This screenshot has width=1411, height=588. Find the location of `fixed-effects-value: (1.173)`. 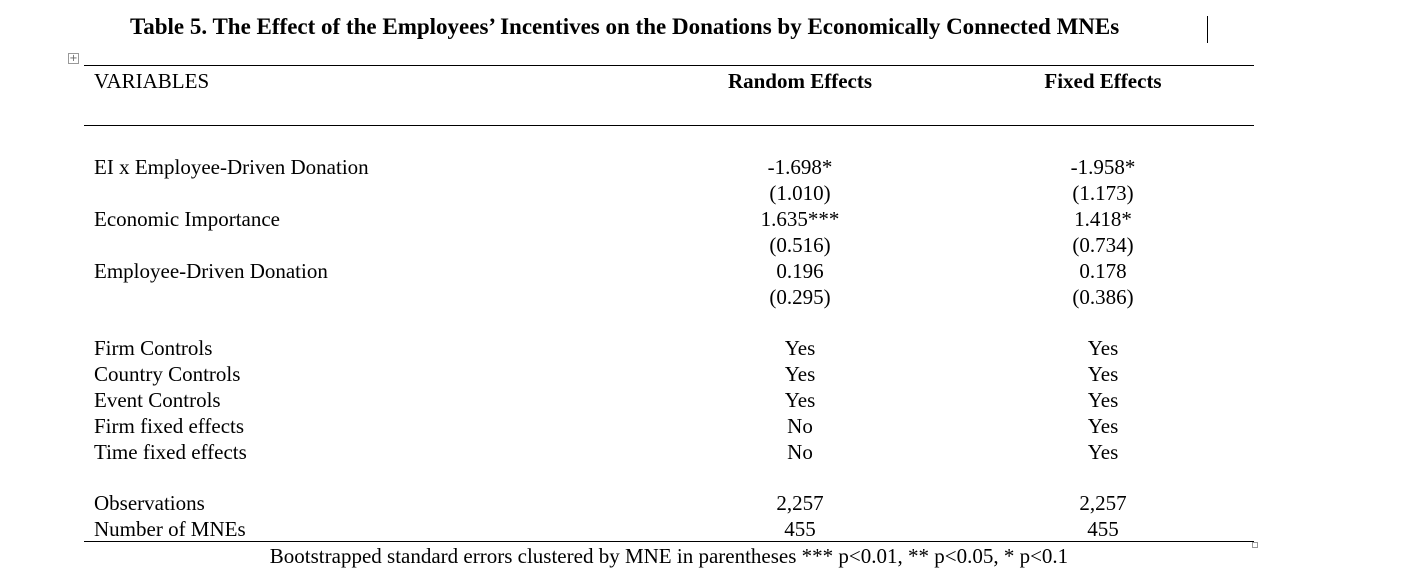

fixed-effects-value: (1.173) is located at coordinates (1103, 193).